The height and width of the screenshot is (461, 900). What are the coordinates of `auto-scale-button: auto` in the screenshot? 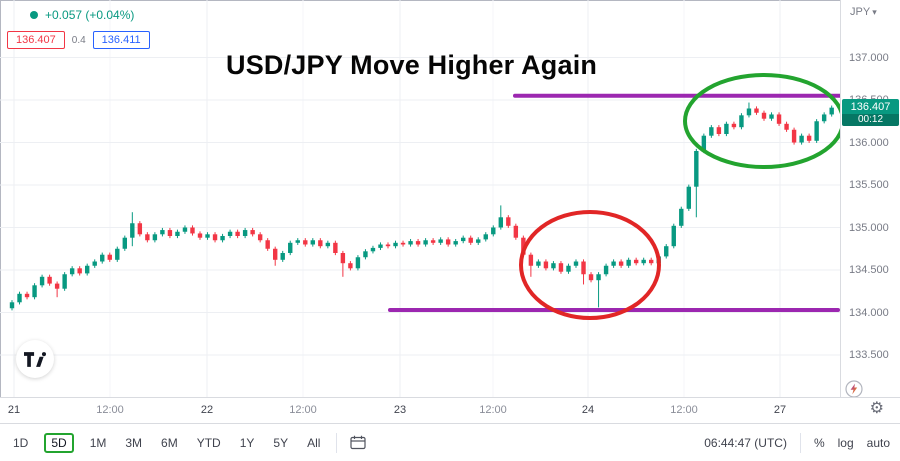 It's located at (878, 442).